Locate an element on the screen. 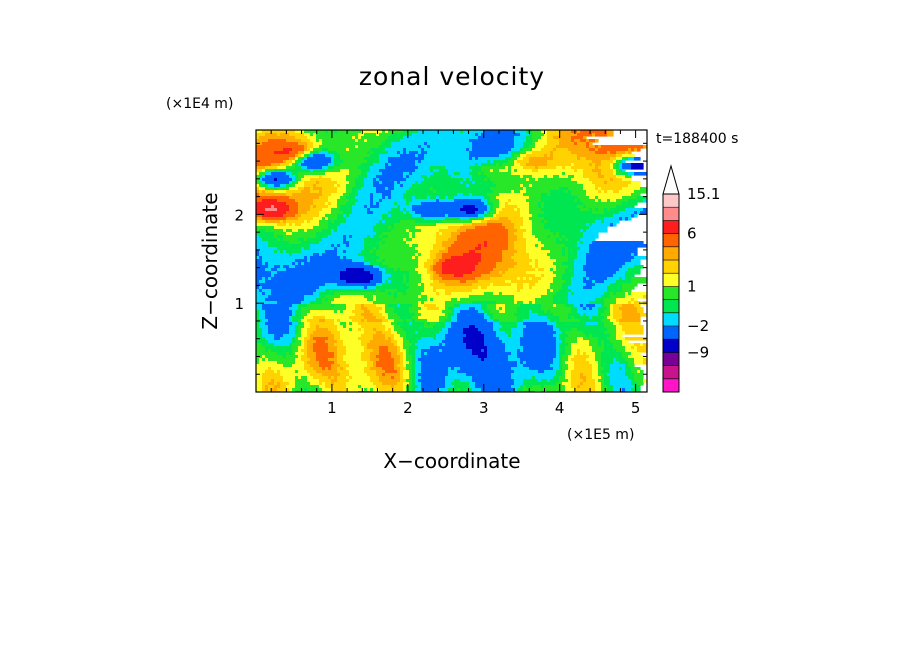 The height and width of the screenshot is (654, 904). colorbar-segment is located at coordinates (671, 280).